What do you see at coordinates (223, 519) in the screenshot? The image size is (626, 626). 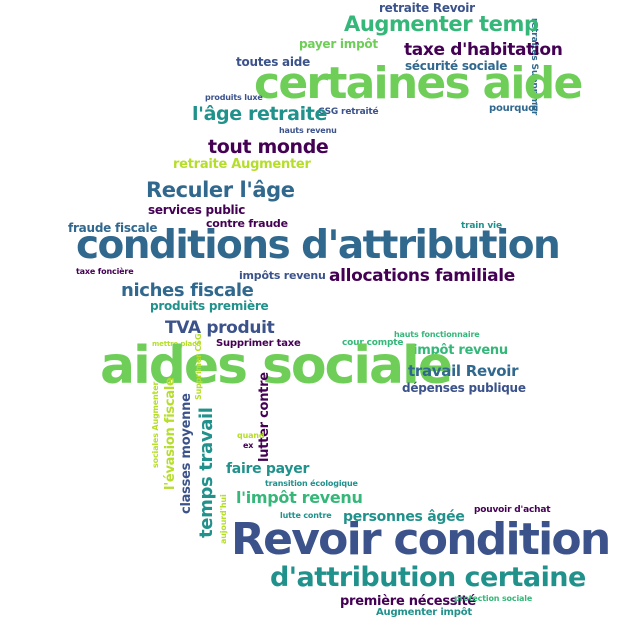 I see `word-aujourdhui: aujourd'hui` at bounding box center [223, 519].